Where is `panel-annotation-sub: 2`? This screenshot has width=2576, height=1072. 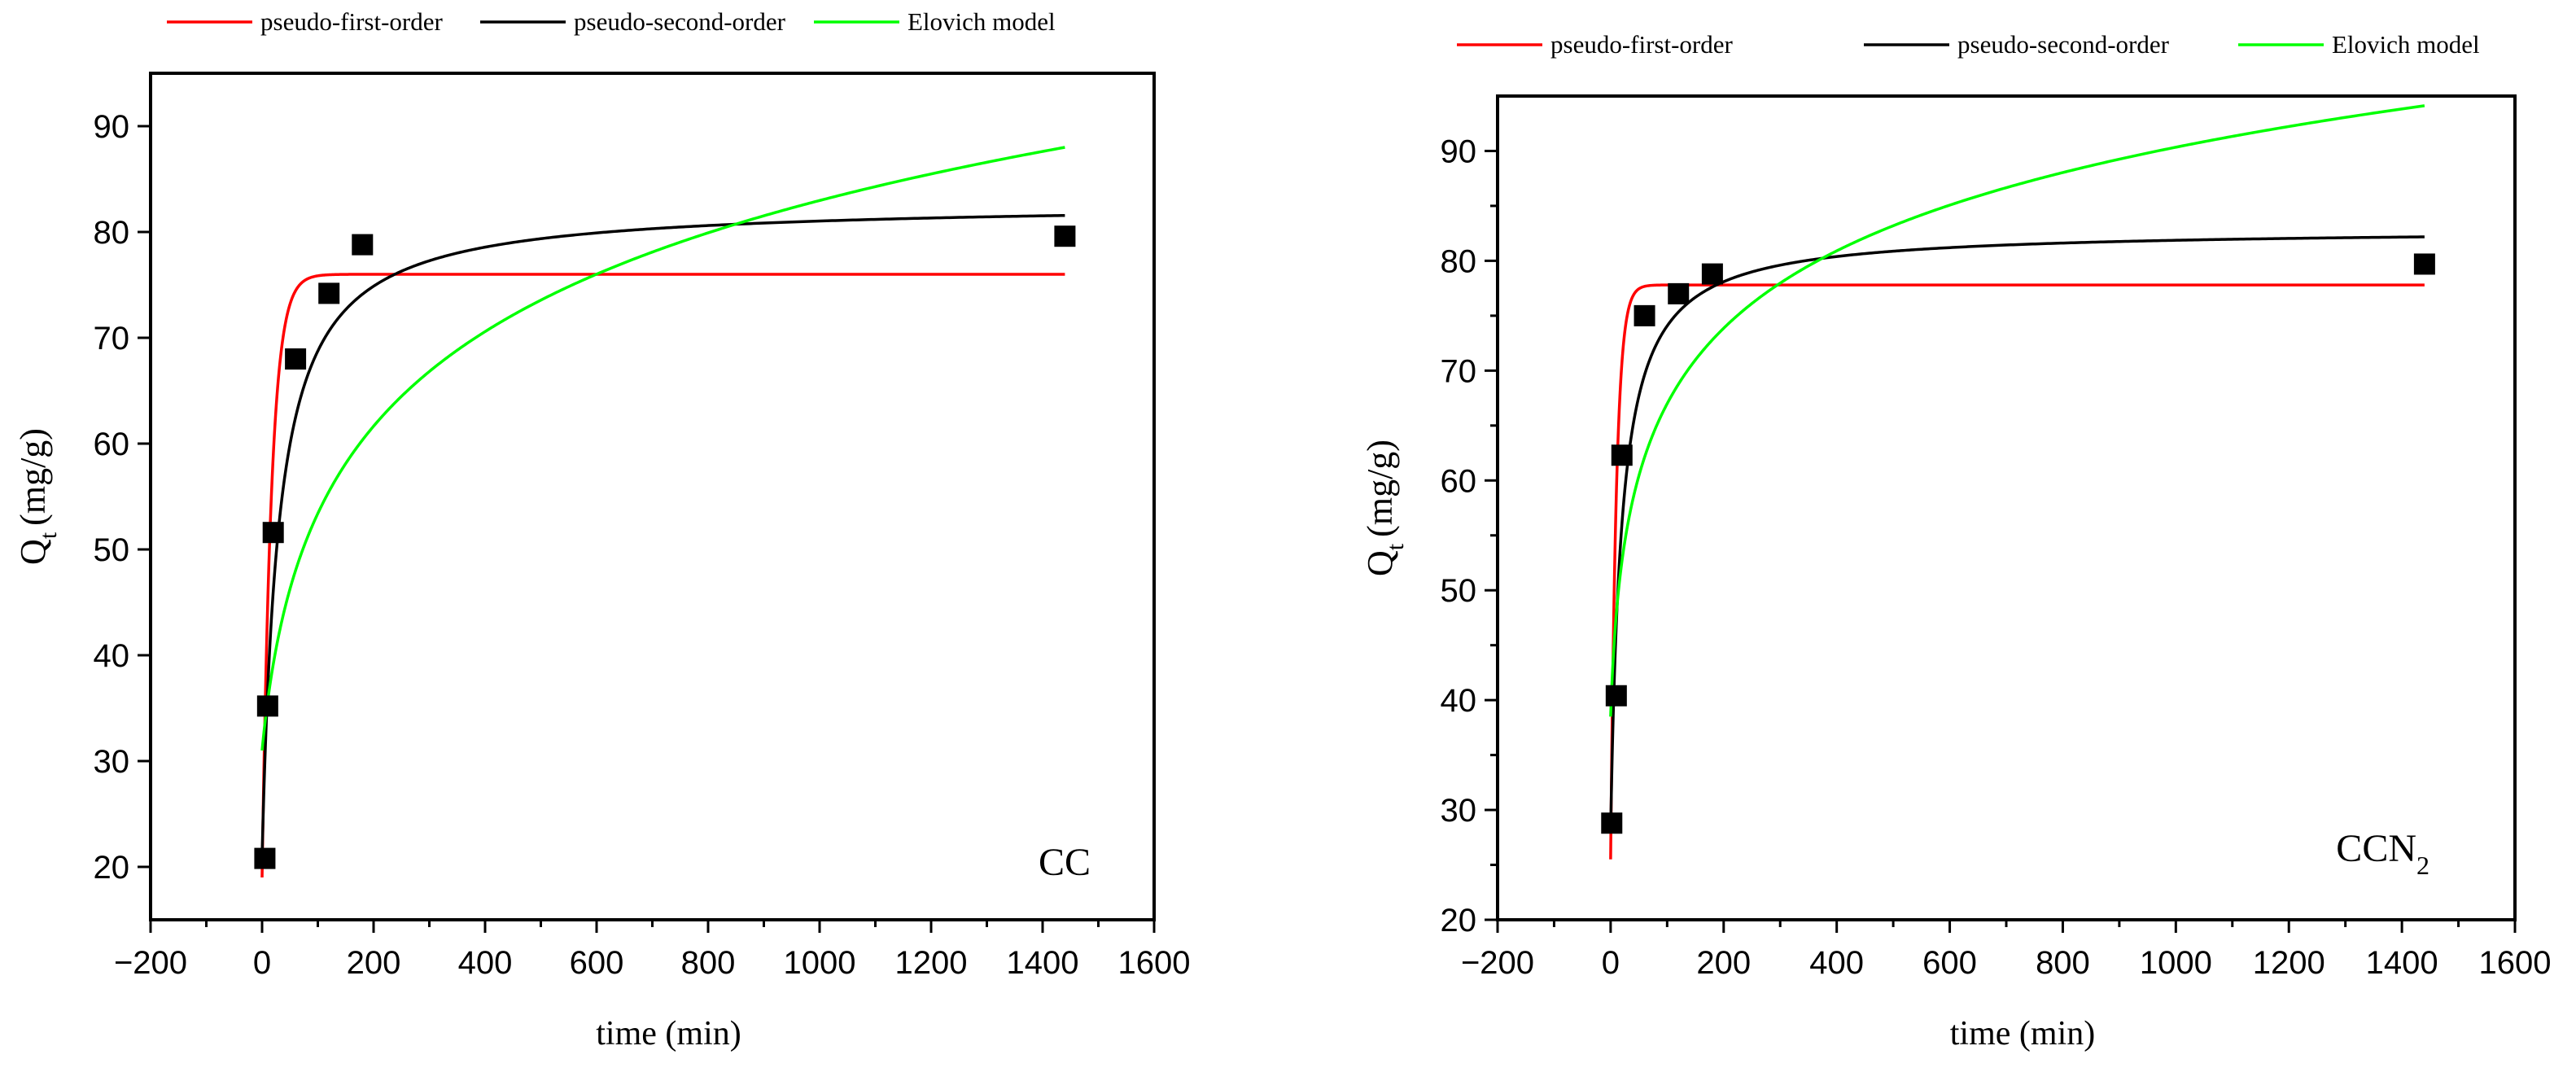
panel-annotation-sub: 2 is located at coordinates (2422, 866).